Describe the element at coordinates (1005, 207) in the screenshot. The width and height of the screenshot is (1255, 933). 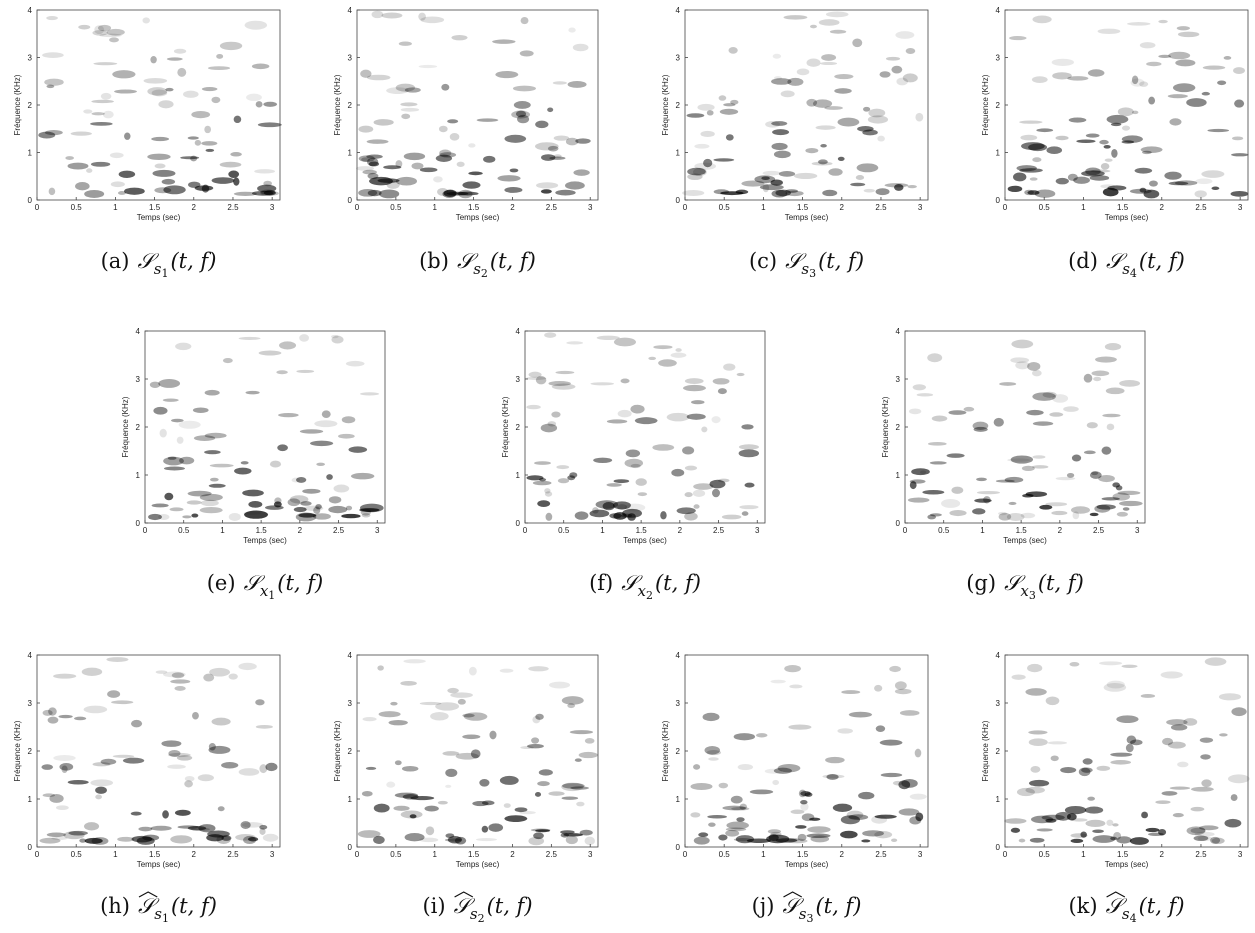
I see `x-tick-label: 0` at that location.